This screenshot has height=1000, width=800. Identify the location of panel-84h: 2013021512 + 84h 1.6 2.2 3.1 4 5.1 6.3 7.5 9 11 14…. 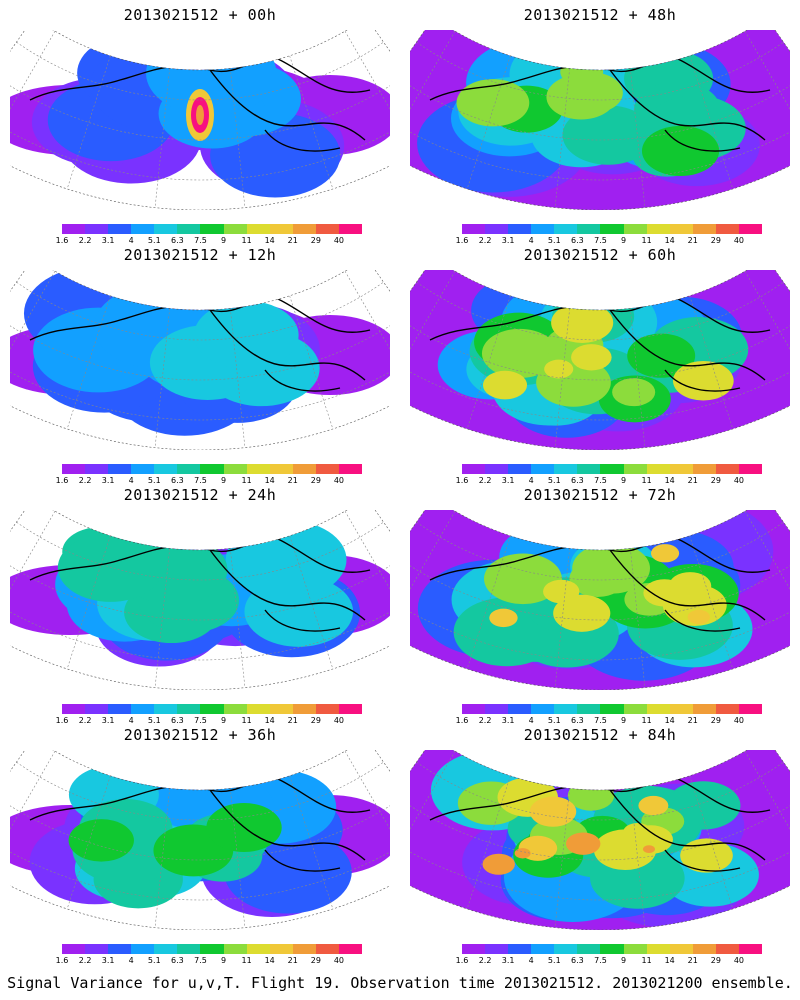
(600, 842).